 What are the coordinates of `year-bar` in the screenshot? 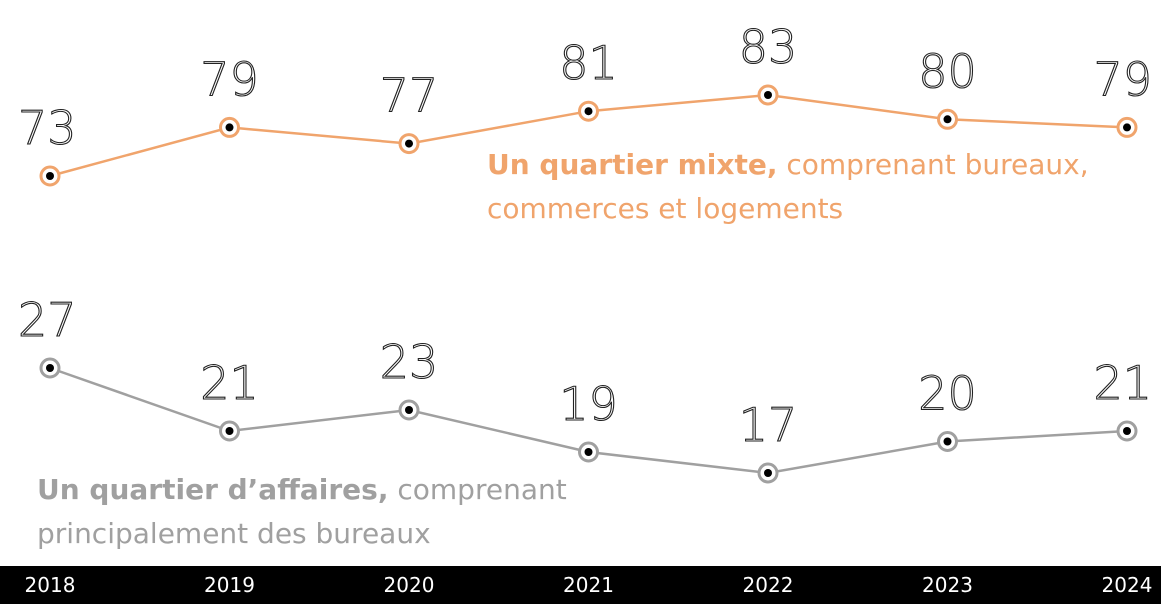 It's located at (580, 585).